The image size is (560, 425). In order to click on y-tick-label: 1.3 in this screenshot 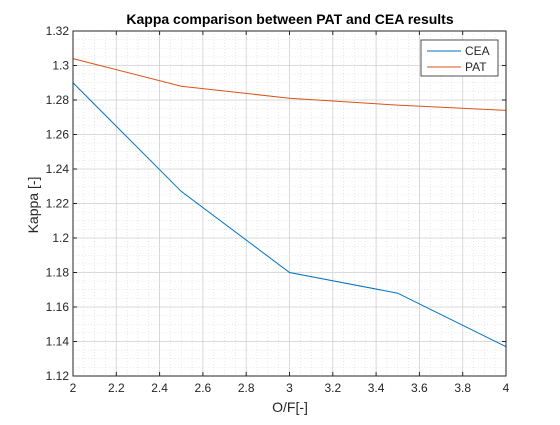, I will do `click(60, 66)`.